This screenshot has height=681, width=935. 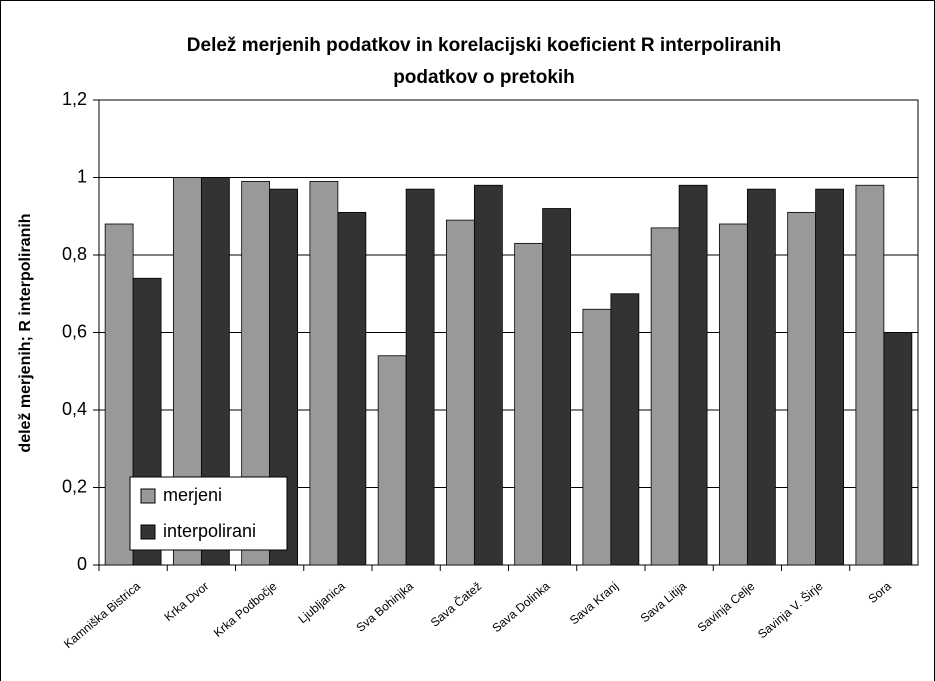 What do you see at coordinates (74, 331) in the screenshot?
I see `y-tick-label: 0,6` at bounding box center [74, 331].